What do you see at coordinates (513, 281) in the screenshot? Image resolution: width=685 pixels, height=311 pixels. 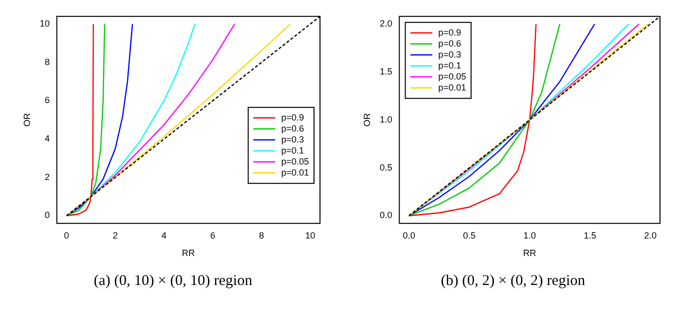 I see `text: (b) (0, 2) × (0, 2) region` at bounding box center [513, 281].